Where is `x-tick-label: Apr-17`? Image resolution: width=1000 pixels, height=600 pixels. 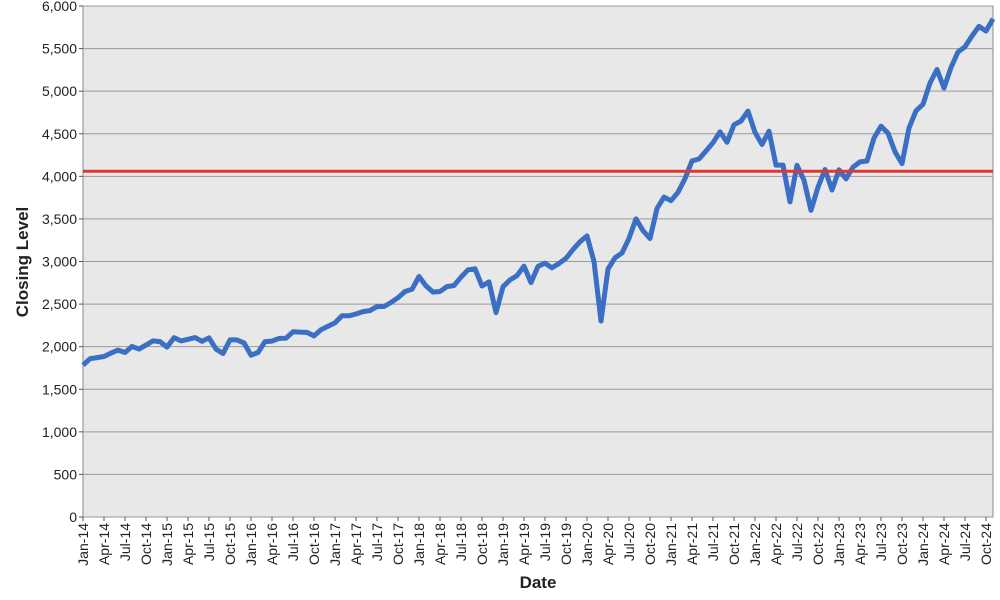 x-tick-label: Apr-17 is located at coordinates (356, 544).